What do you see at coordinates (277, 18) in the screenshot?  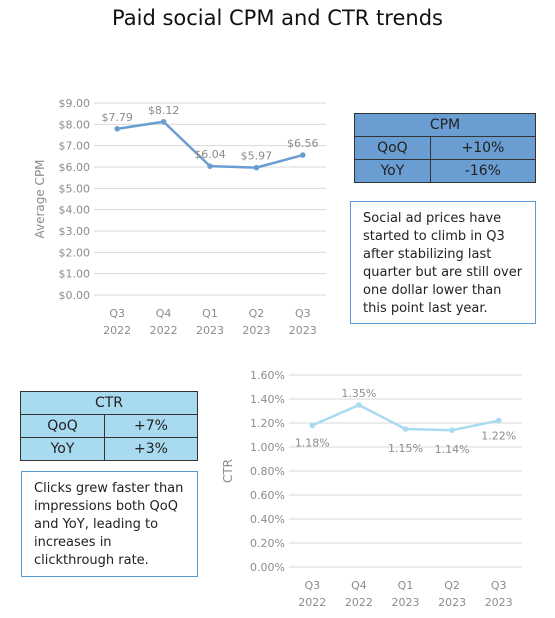 I see `page-title: Paid social CPM and CTR trends` at bounding box center [277, 18].